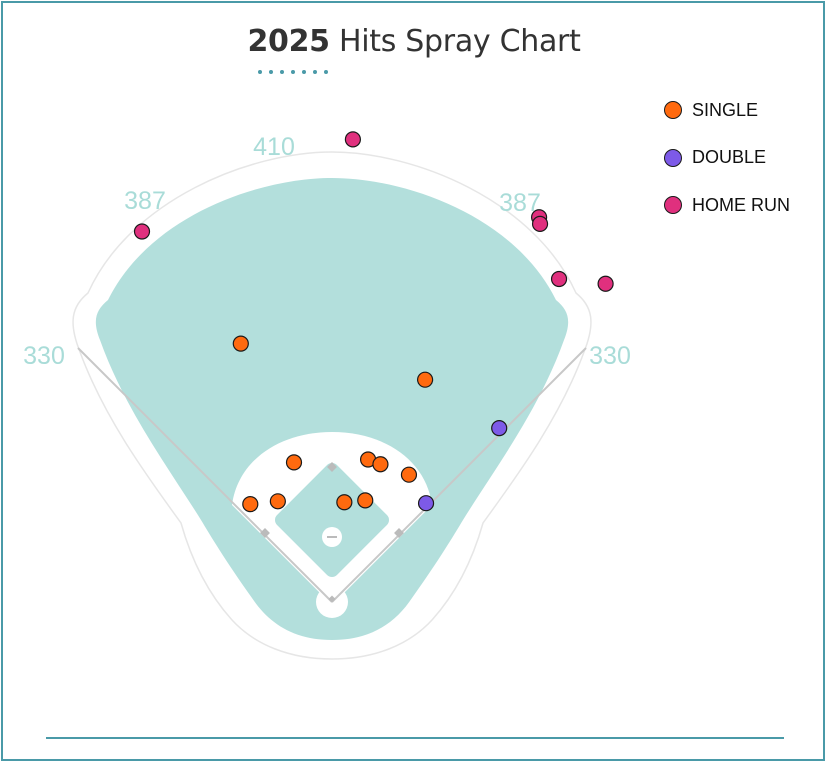 This screenshot has height=761, width=828. What do you see at coordinates (274, 147) in the screenshot?
I see `distance-center: 410` at bounding box center [274, 147].